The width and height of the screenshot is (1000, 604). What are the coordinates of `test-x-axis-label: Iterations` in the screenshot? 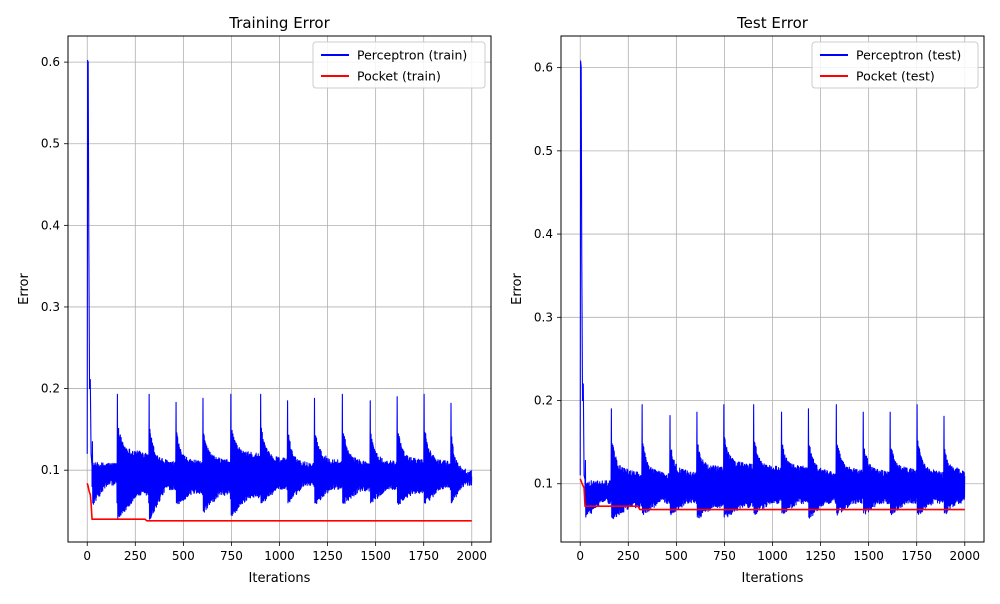 It's located at (773, 578).